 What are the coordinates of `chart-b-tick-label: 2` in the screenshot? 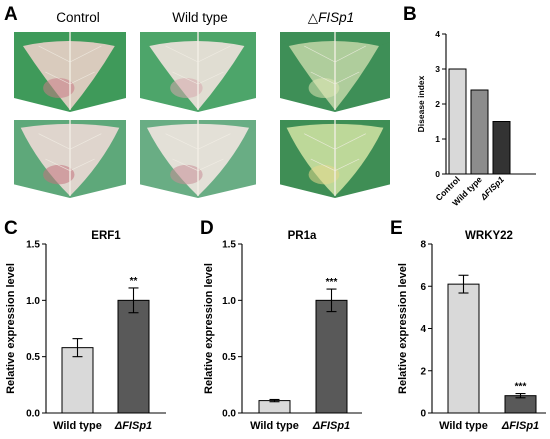 It's located at (437, 104).